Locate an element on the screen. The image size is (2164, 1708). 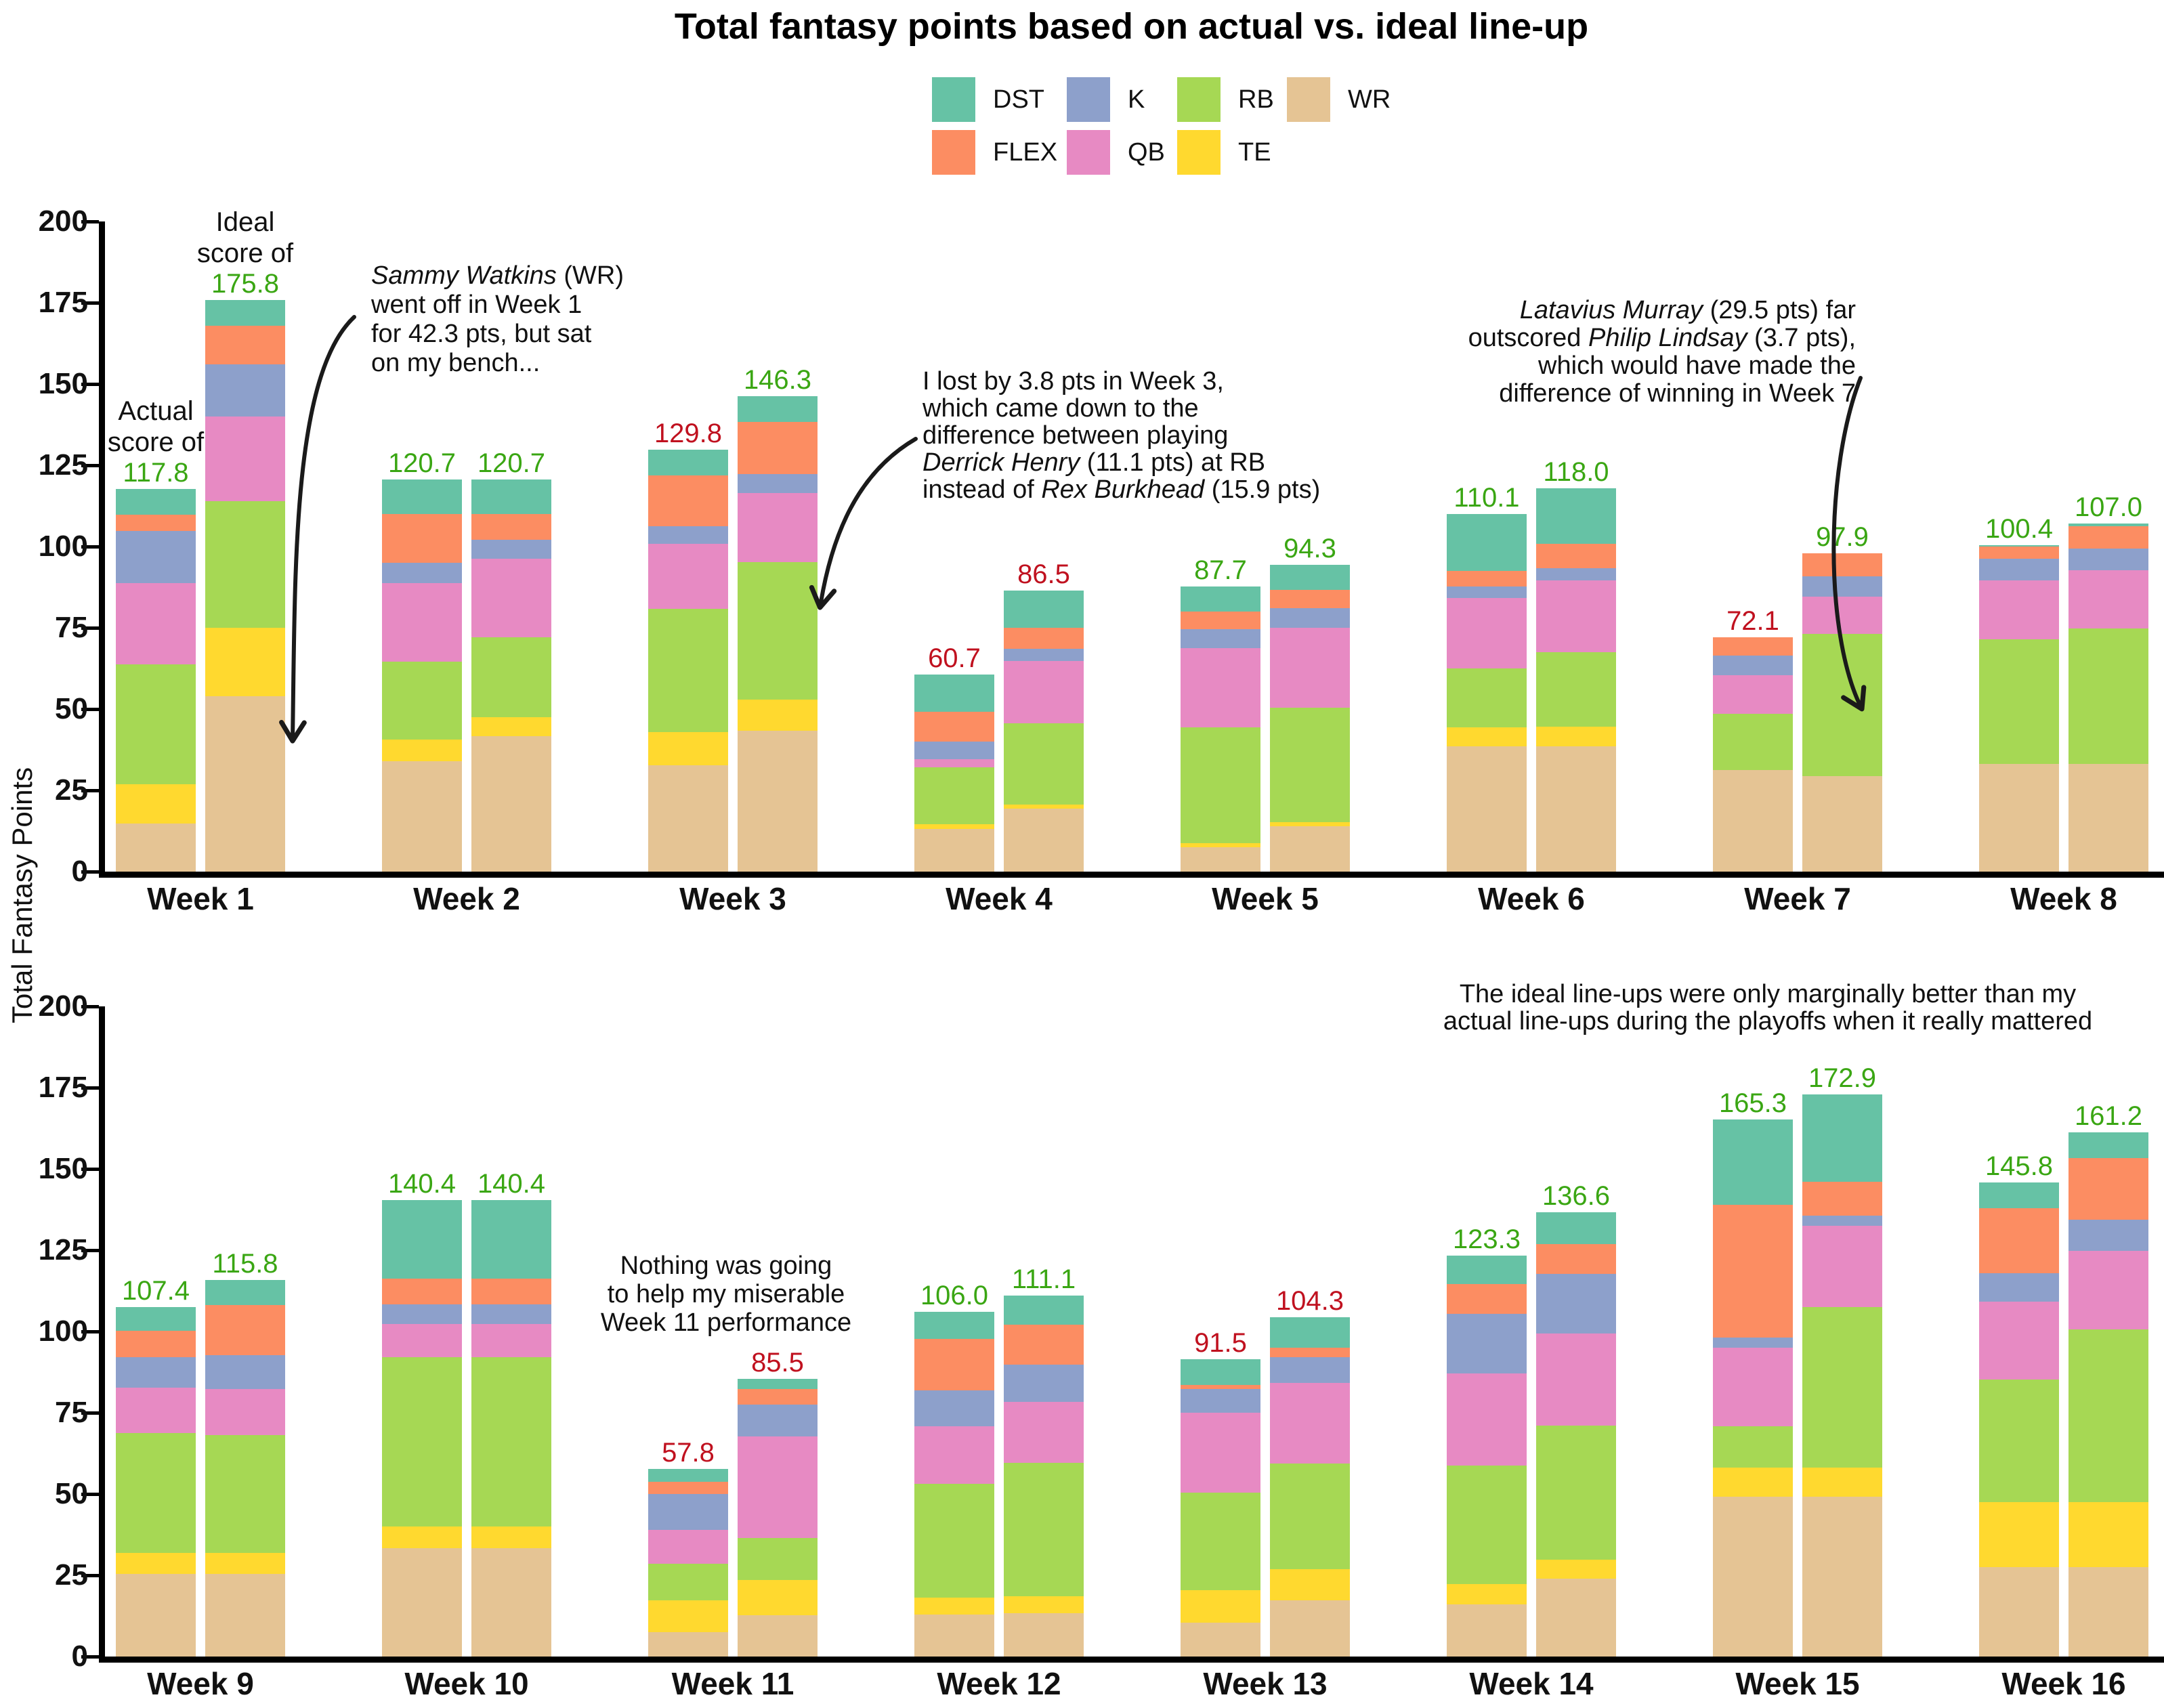
x-tick-label-week-2: Week 2 is located at coordinates (466, 898).